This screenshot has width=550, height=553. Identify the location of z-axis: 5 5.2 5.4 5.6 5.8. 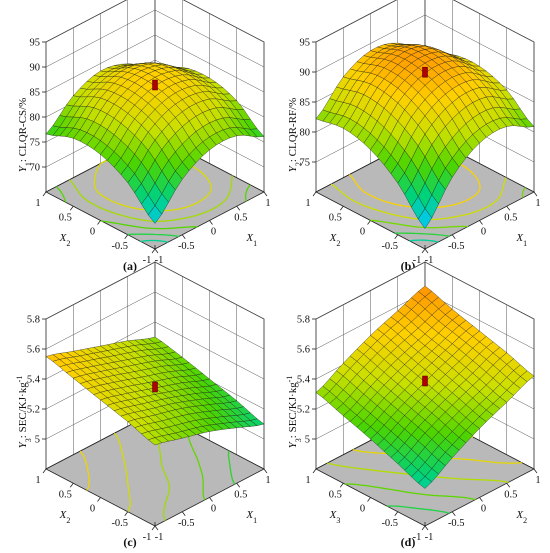
(306, 380).